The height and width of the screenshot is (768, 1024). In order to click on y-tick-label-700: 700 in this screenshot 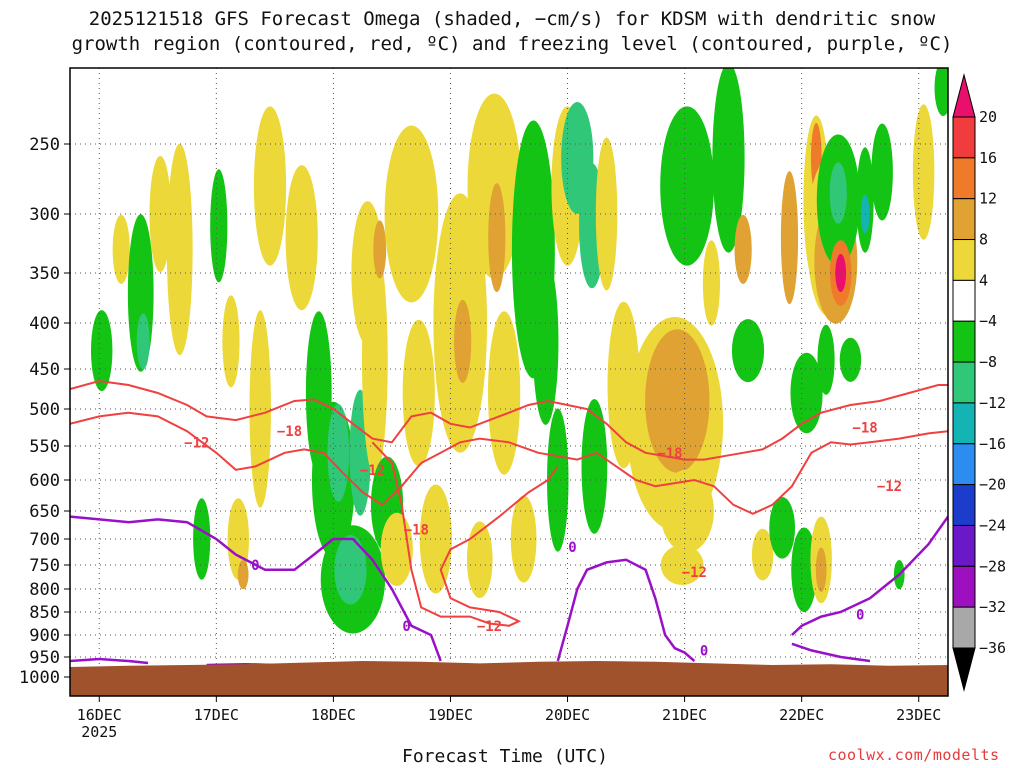, I will do `click(44, 540)`.